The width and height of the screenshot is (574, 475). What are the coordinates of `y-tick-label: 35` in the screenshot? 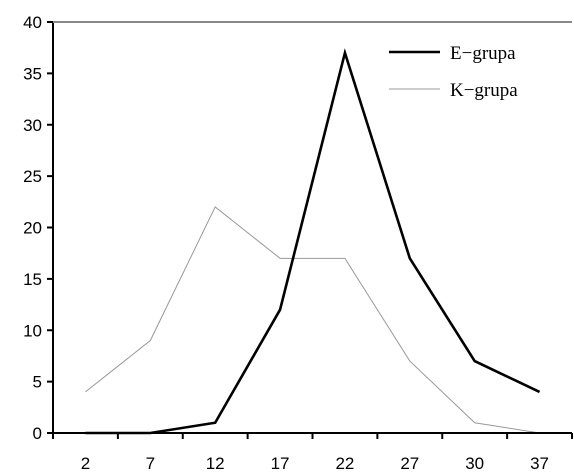 It's located at (32, 73).